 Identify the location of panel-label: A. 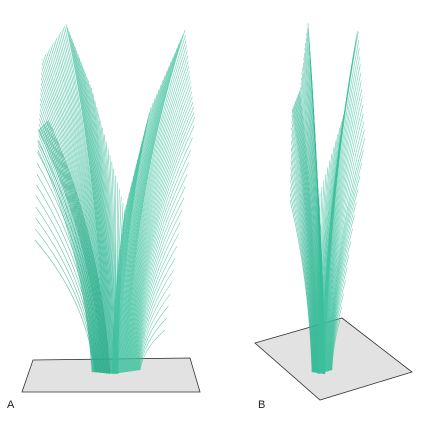
(11, 405).